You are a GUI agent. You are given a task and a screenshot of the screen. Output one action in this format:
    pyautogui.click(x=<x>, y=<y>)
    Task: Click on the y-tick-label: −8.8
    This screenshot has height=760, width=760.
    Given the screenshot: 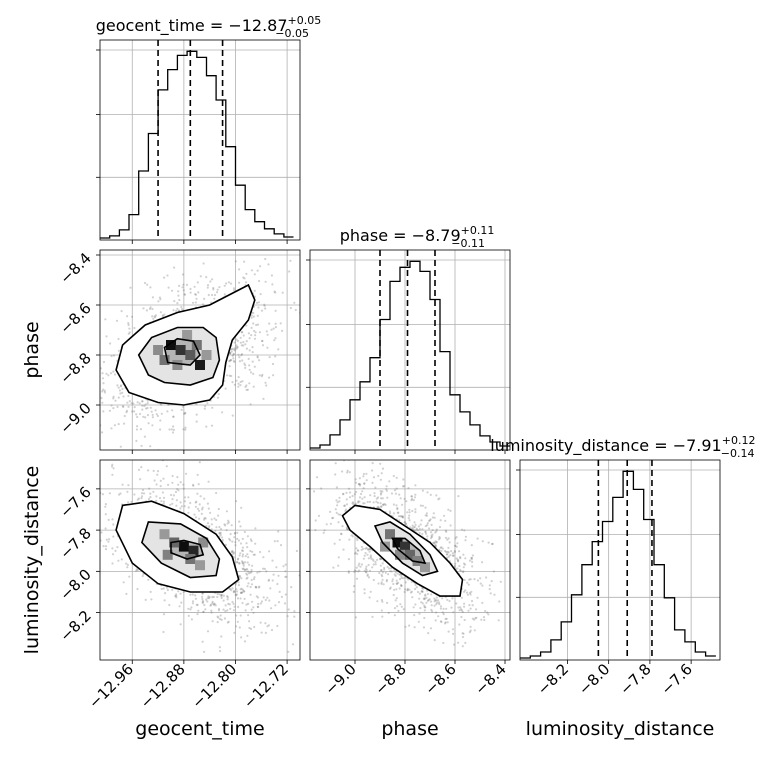 What is the action you would take?
    pyautogui.click(x=75, y=368)
    